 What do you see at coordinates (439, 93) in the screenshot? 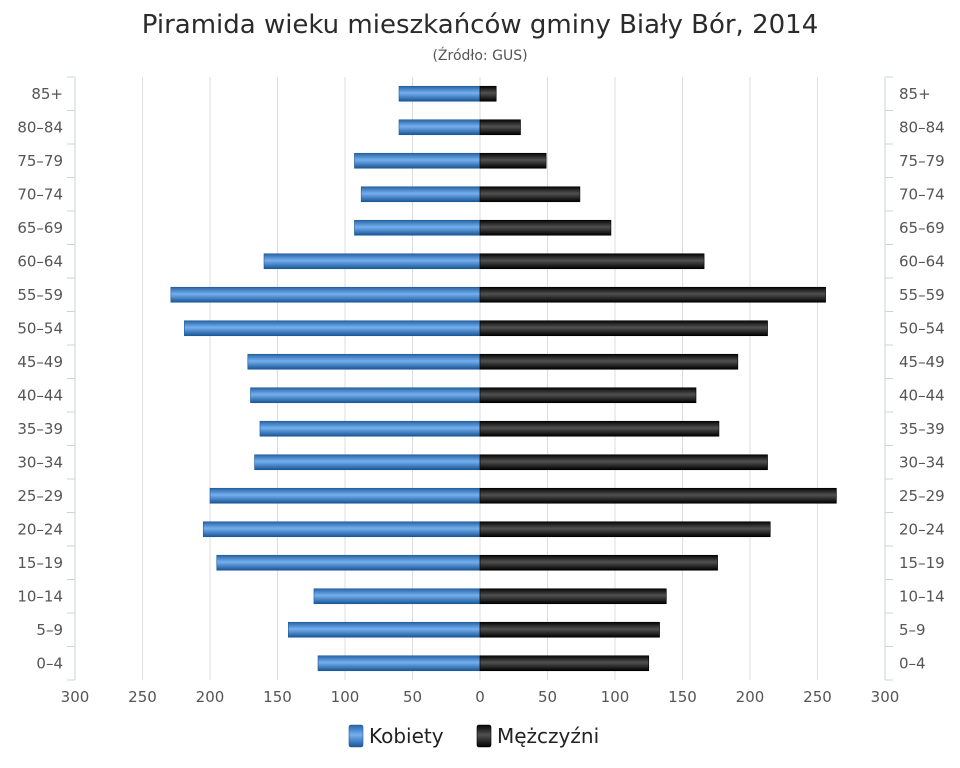
I see `bar-kobiety-85-` at bounding box center [439, 93].